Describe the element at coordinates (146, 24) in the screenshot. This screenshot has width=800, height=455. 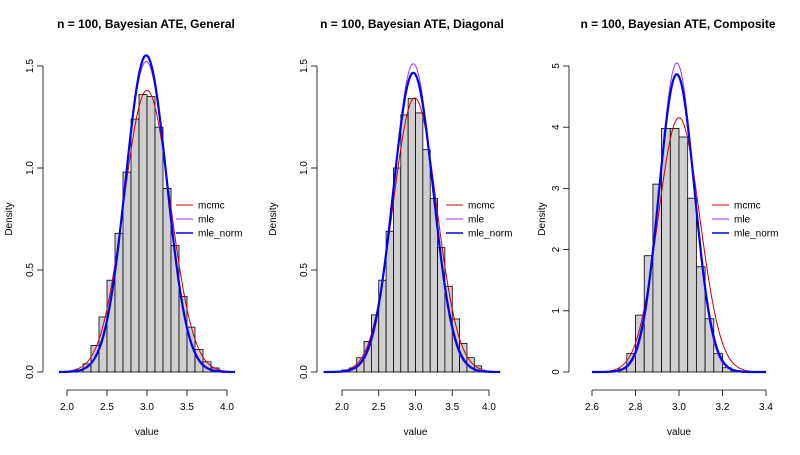
I see `chart-title: n = 100, Bayesian ATE, General` at that location.